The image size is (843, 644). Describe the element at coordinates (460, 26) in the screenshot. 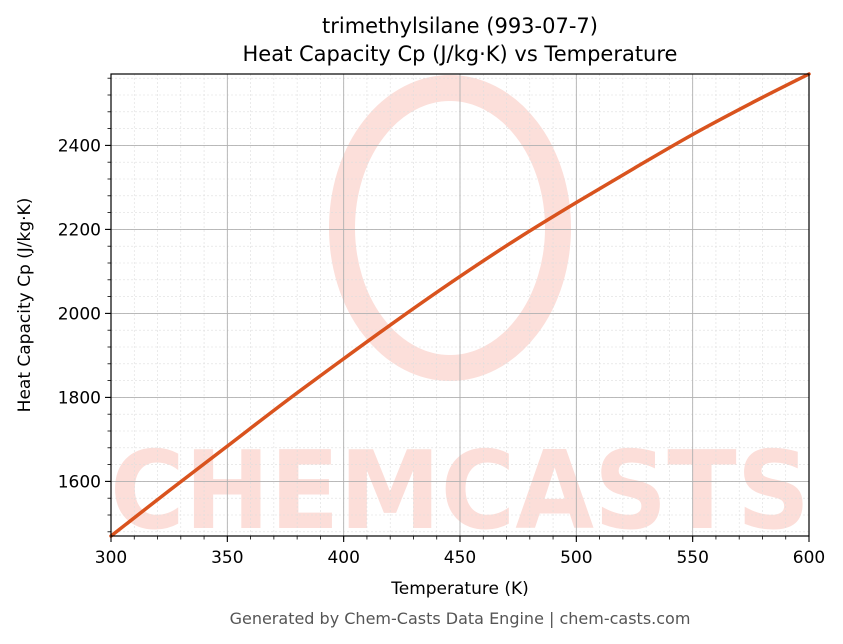

I see `chart-title: trimethylsilane (993-07-7)` at that location.